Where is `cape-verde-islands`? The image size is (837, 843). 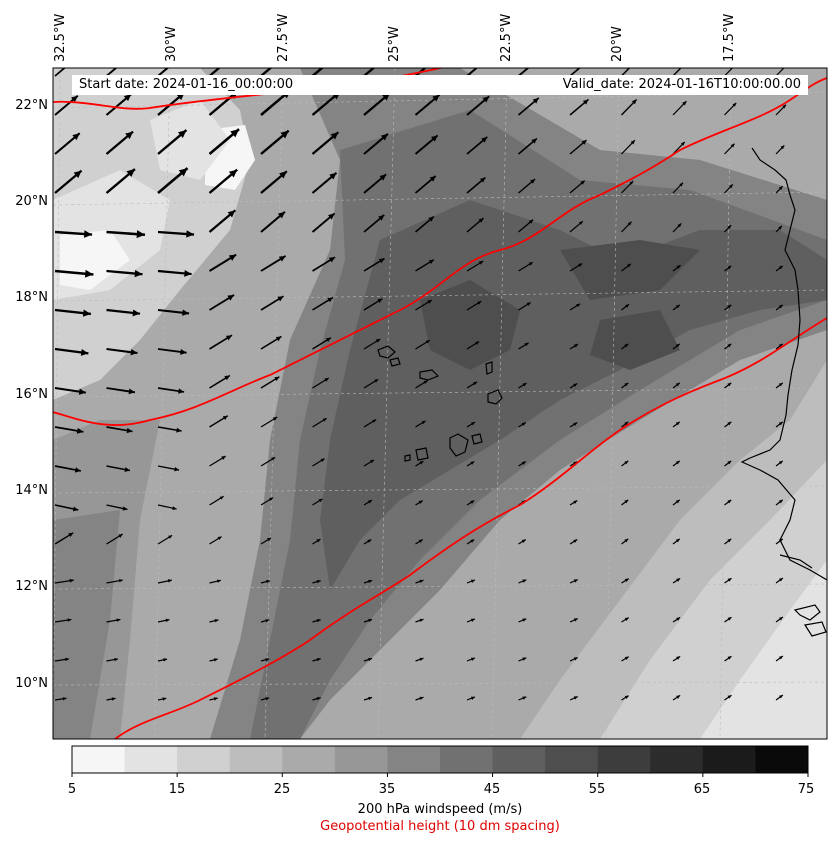
cape-verde-islands is located at coordinates (440, 403).